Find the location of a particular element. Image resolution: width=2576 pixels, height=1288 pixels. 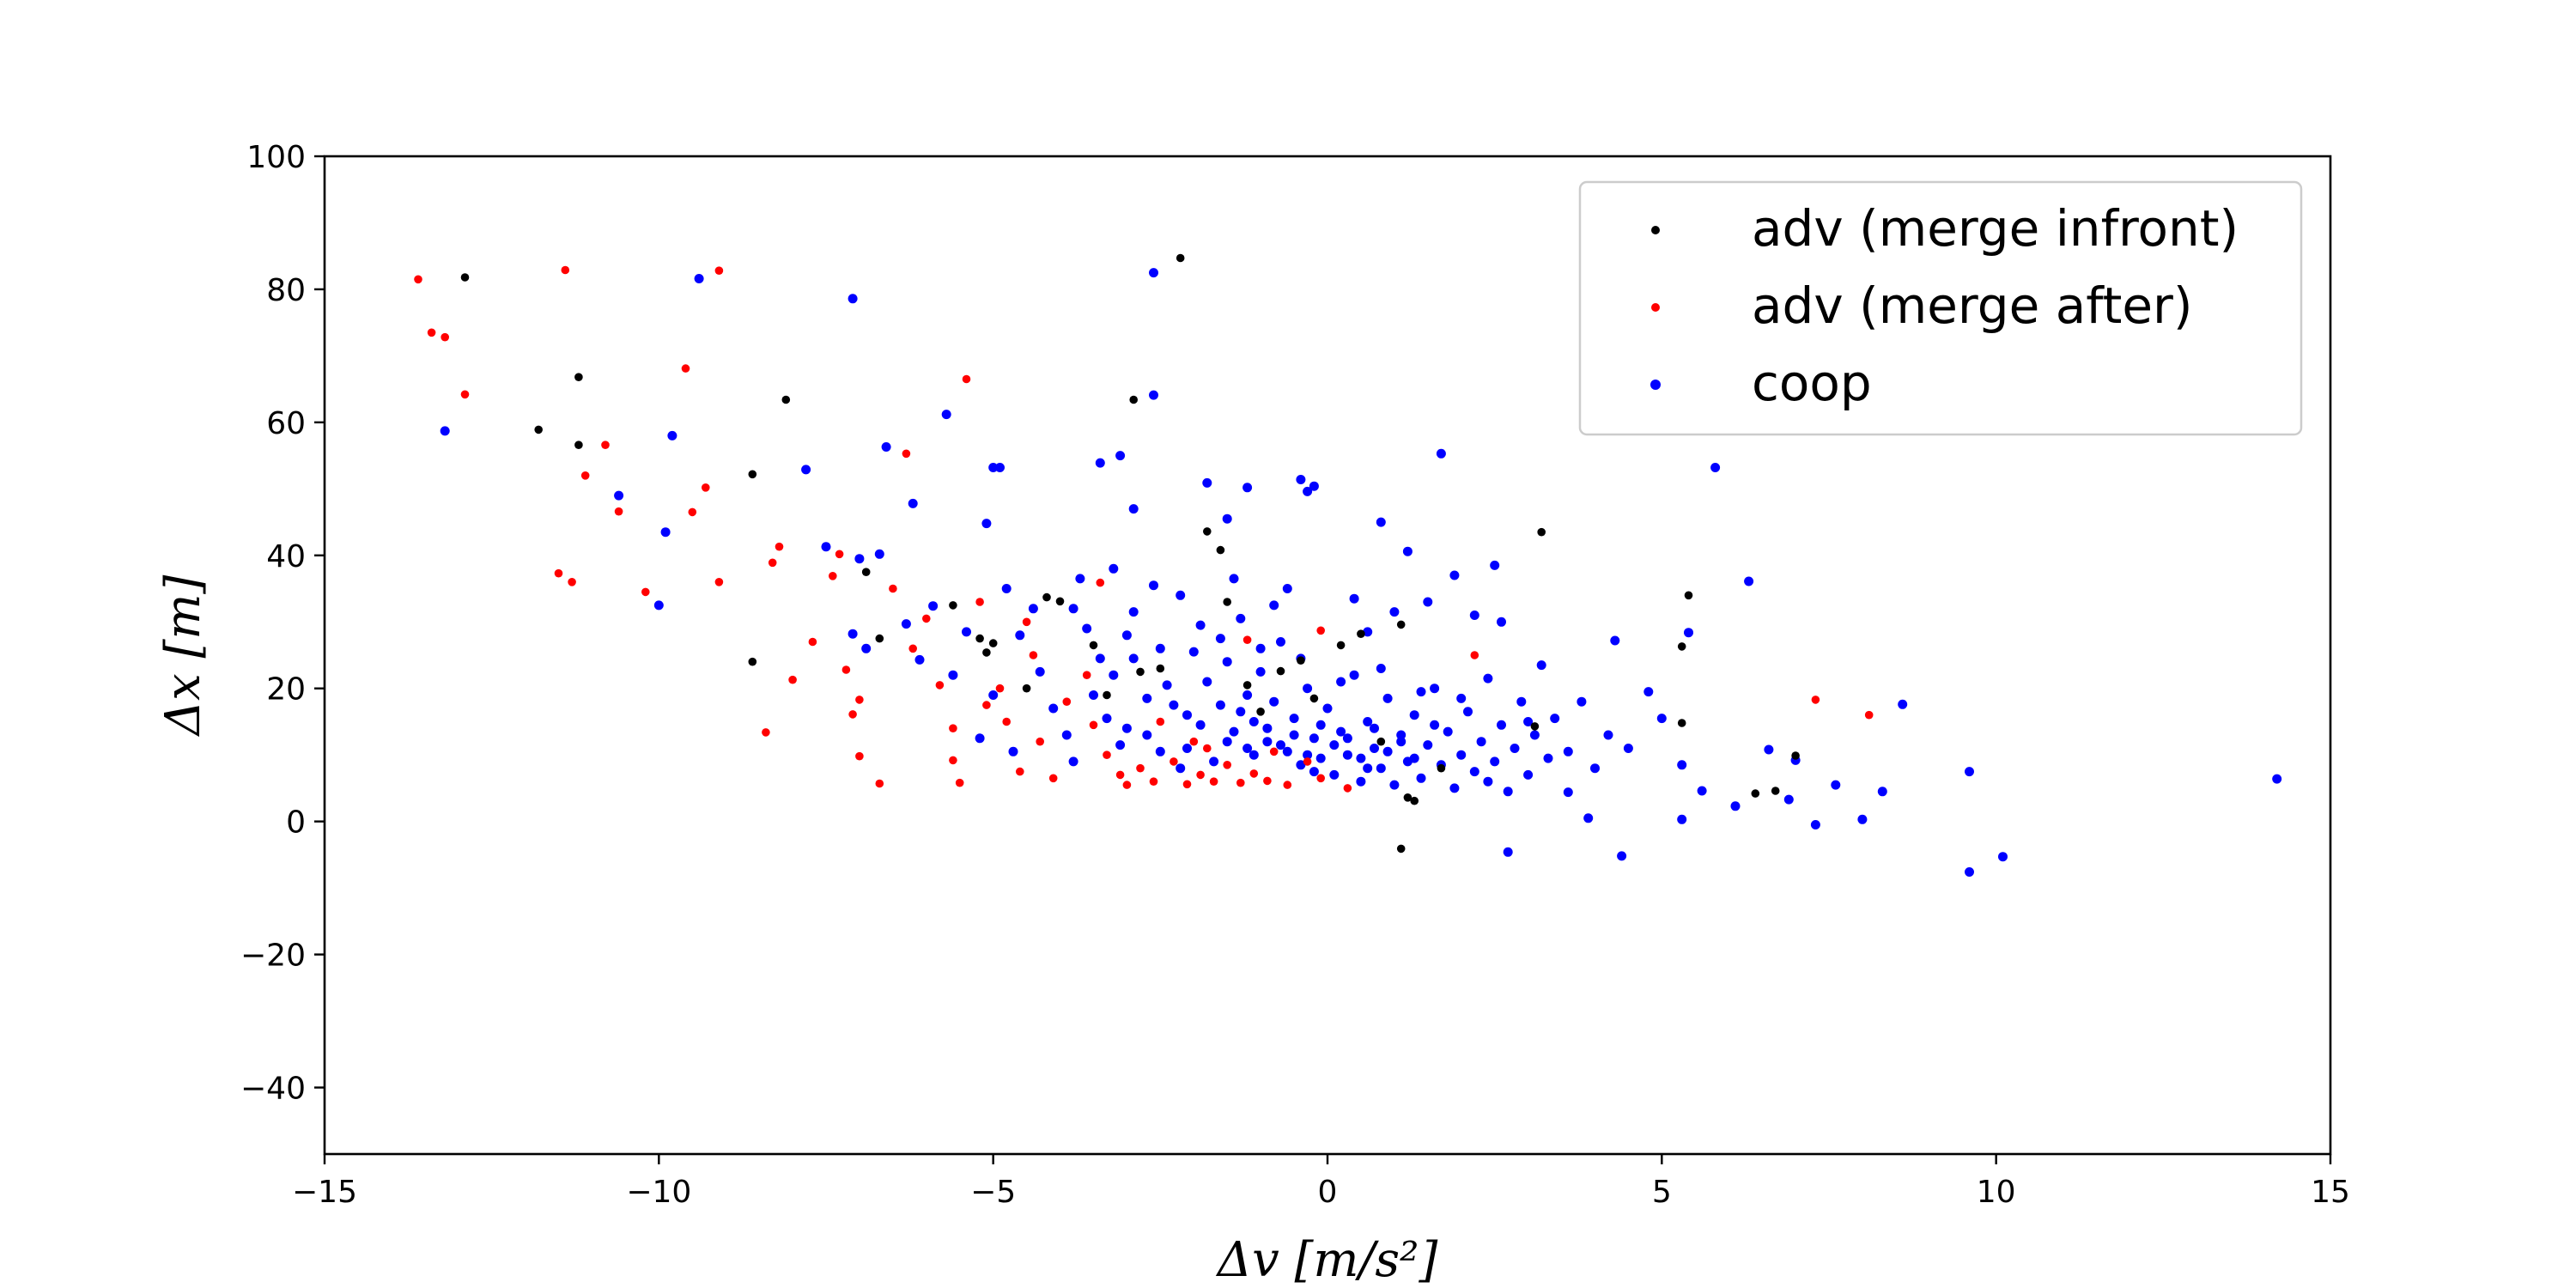

x-tick-label: −5 is located at coordinates (993, 1192).